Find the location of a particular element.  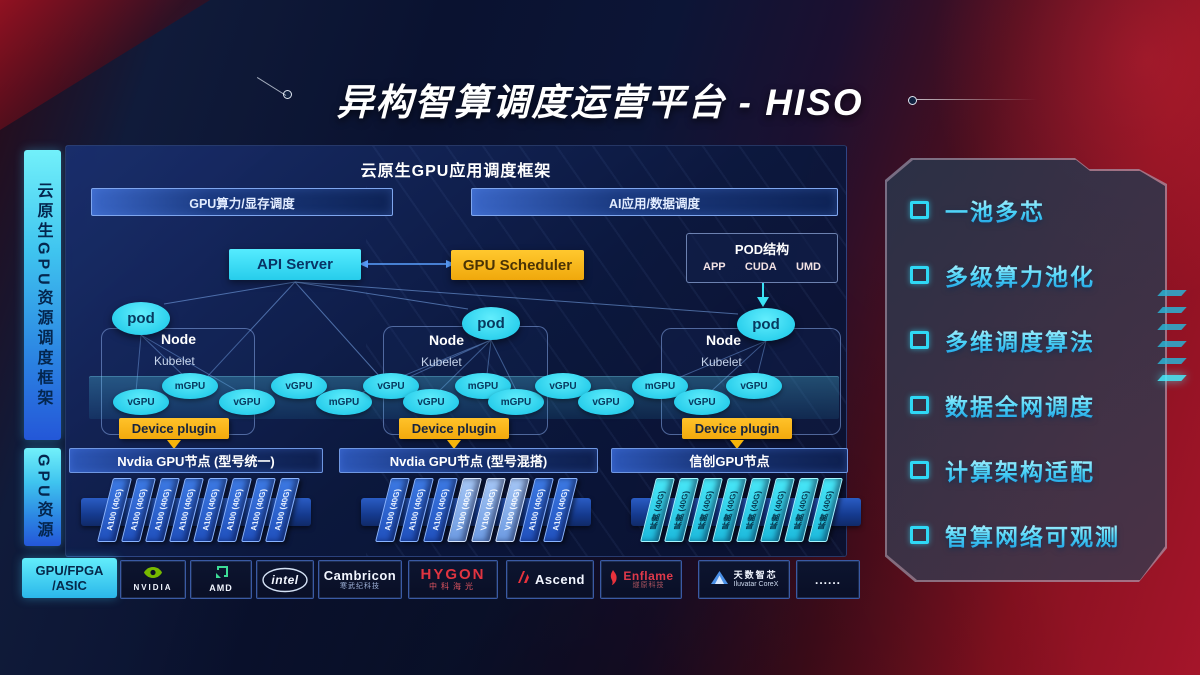

enflame-flame-icon is located at coordinates (613, 580).